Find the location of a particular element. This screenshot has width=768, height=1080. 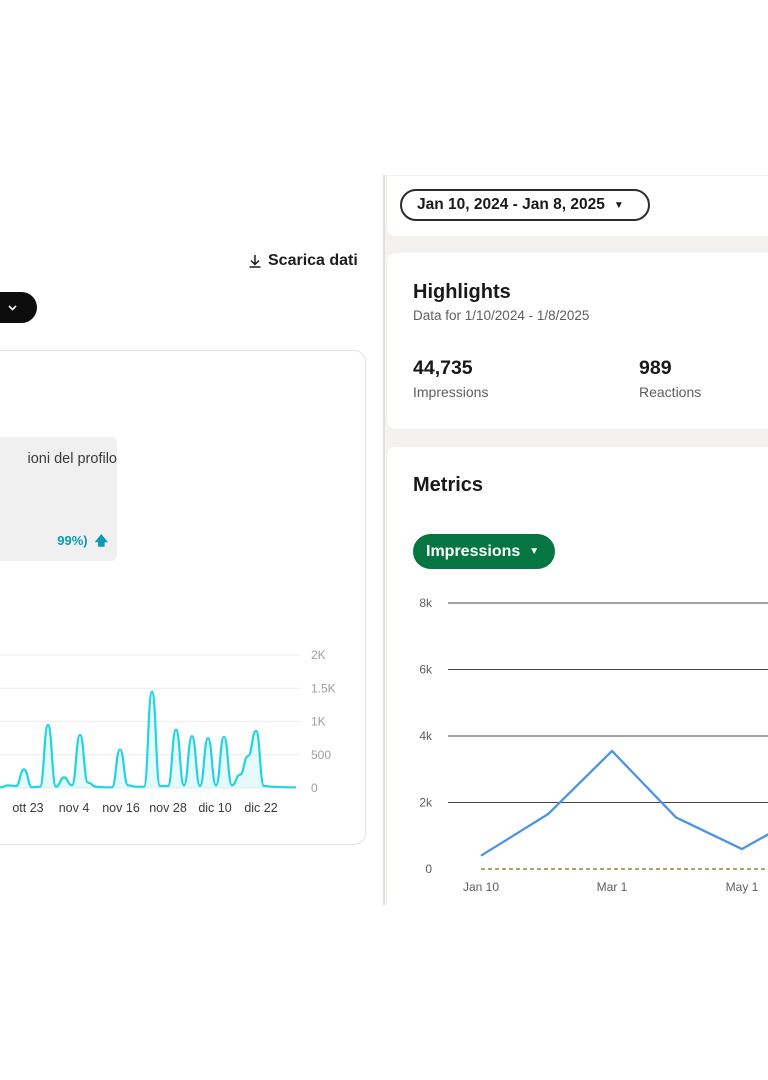

impressions-dropdown: Impressions ▼ is located at coordinates (484, 551).